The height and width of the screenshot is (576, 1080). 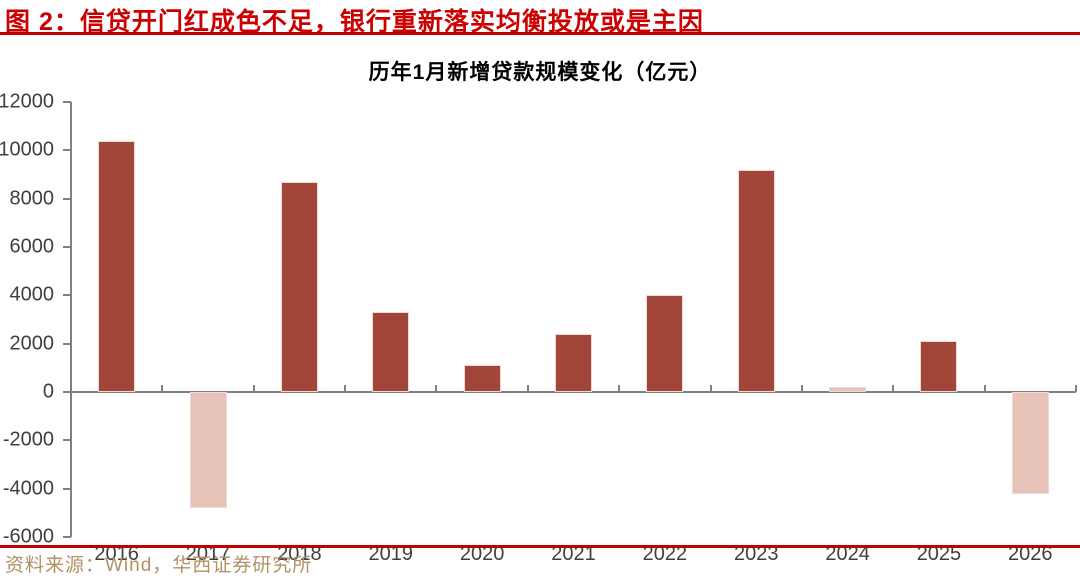 I want to click on y-axis-tick-label: 6000, so click(x=32, y=246).